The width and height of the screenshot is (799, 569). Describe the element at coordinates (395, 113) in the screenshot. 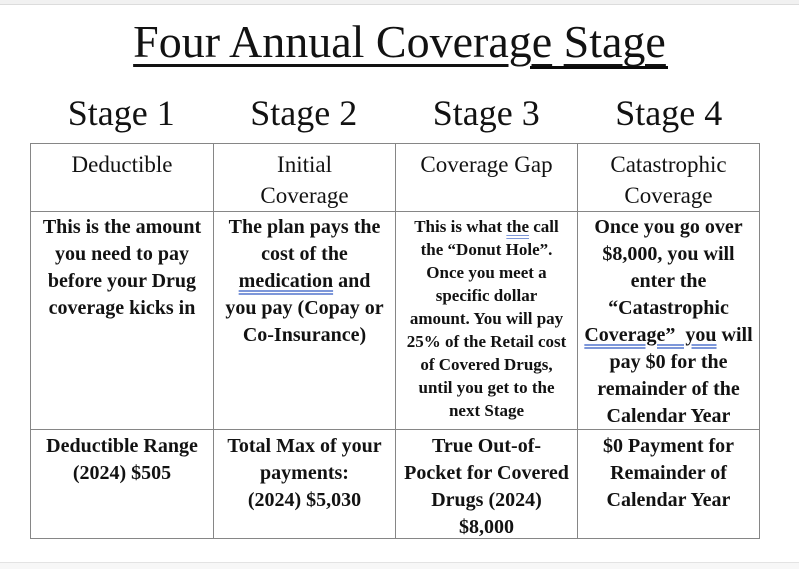

I see `stage-header-row: Stage 1 Stage 2 Stage 3 Stage 4` at that location.